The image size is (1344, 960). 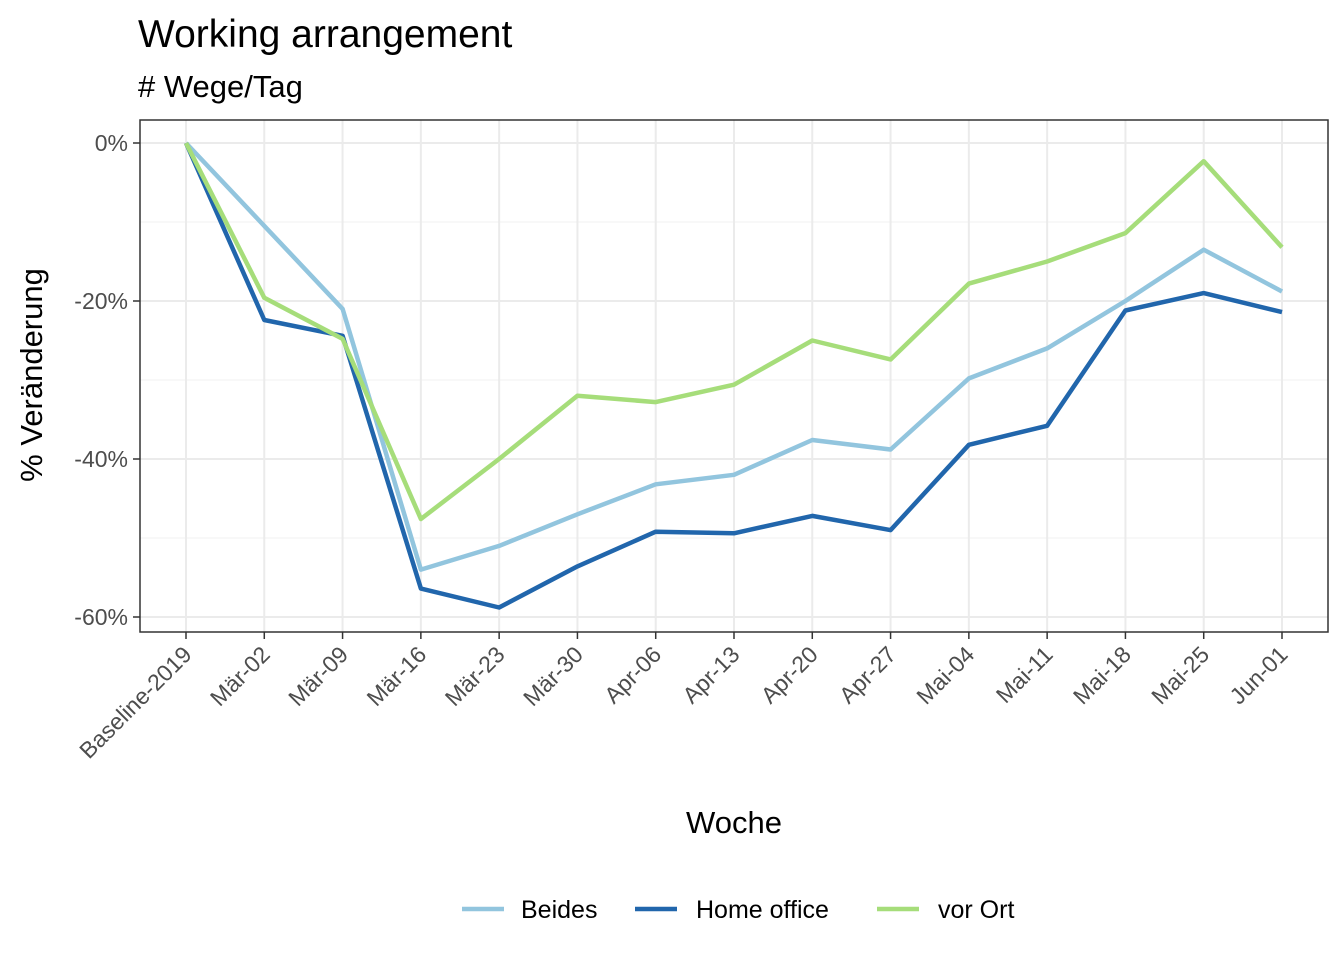 What do you see at coordinates (734, 822) in the screenshot?
I see `x-axis-title: Woche` at bounding box center [734, 822].